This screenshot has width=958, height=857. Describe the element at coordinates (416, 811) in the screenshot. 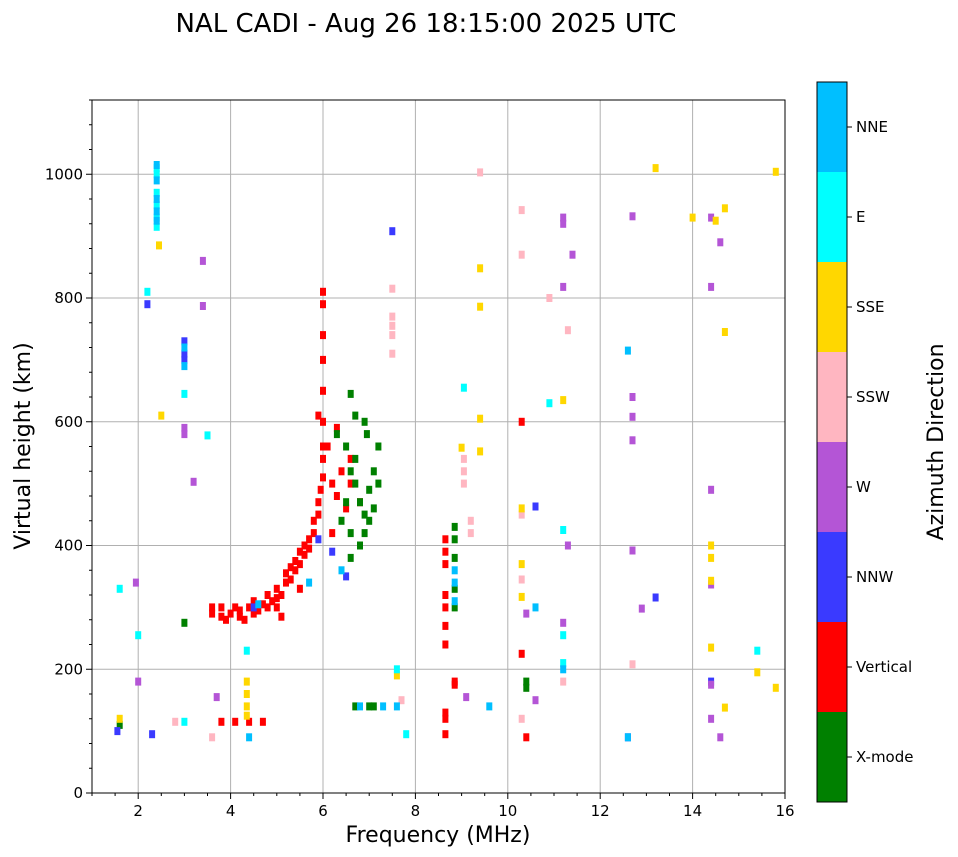

I see `x-tick-label: 8` at that location.